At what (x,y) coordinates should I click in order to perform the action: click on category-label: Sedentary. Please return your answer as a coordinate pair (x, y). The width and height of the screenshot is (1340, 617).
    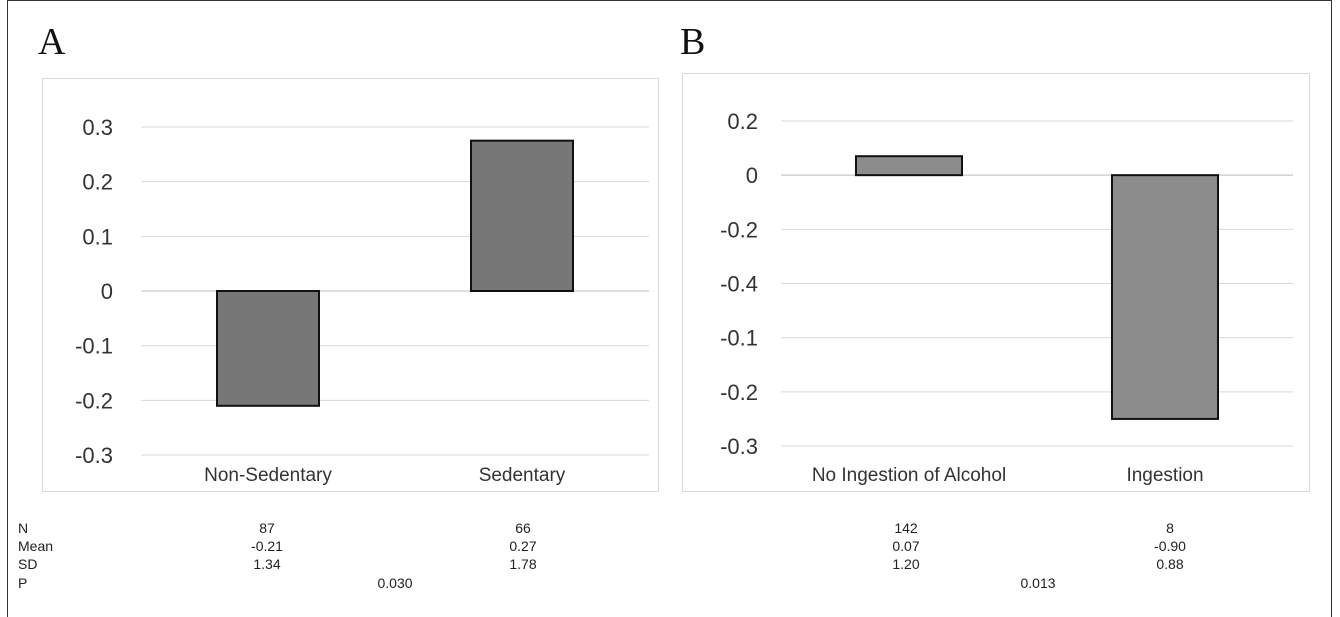
    Looking at the image, I should click on (522, 475).